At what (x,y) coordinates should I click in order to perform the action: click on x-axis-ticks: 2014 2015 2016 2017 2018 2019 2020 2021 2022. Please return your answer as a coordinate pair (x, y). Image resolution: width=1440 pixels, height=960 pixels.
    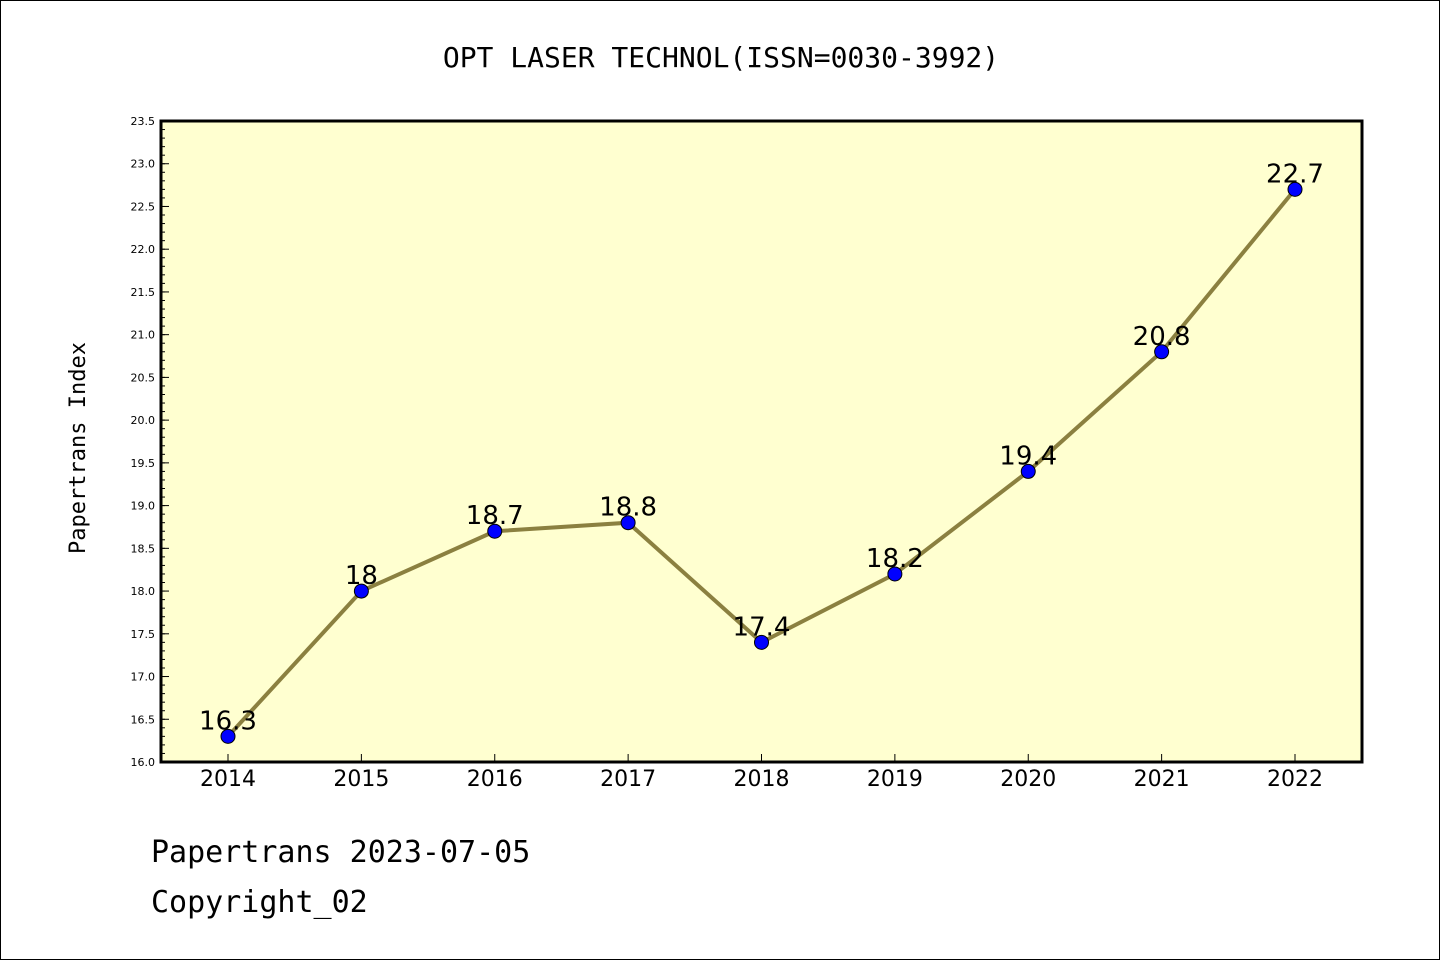
    Looking at the image, I should click on (761, 773).